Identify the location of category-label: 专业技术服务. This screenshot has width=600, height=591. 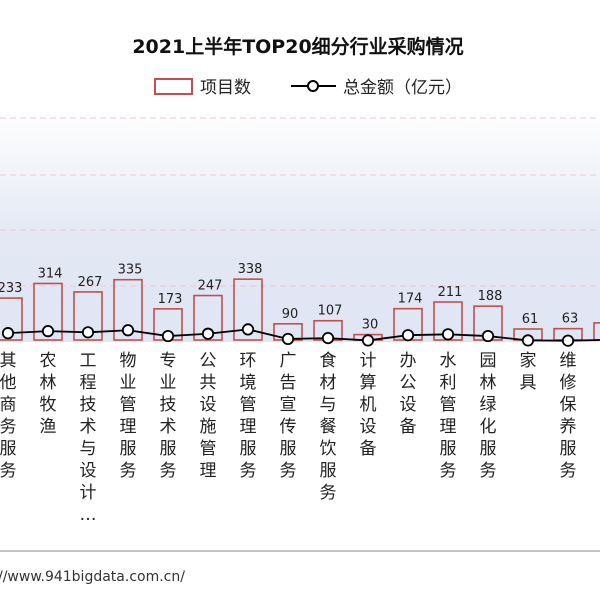
(168, 416).